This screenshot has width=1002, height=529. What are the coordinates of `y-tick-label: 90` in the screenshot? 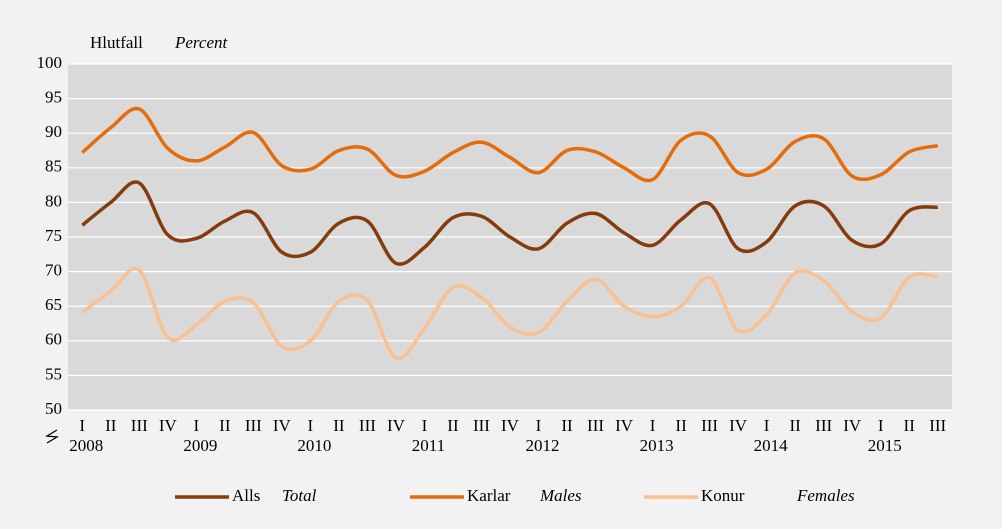 It's located at (53, 131).